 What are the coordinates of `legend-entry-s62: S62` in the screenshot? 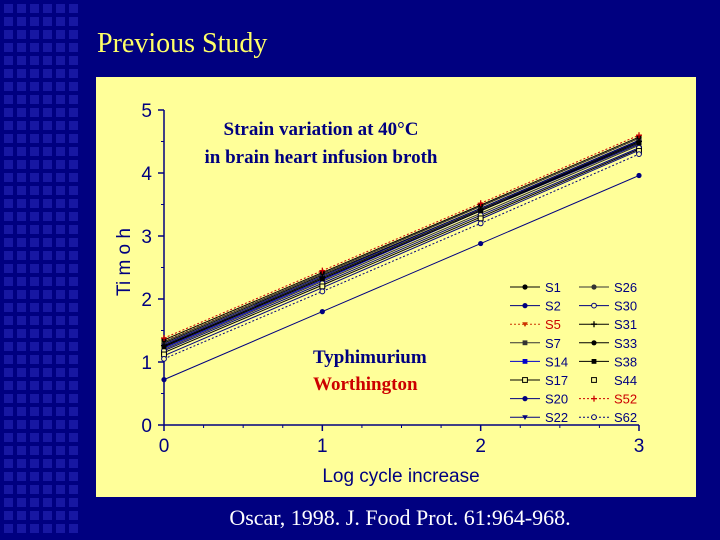 It's located at (608, 417).